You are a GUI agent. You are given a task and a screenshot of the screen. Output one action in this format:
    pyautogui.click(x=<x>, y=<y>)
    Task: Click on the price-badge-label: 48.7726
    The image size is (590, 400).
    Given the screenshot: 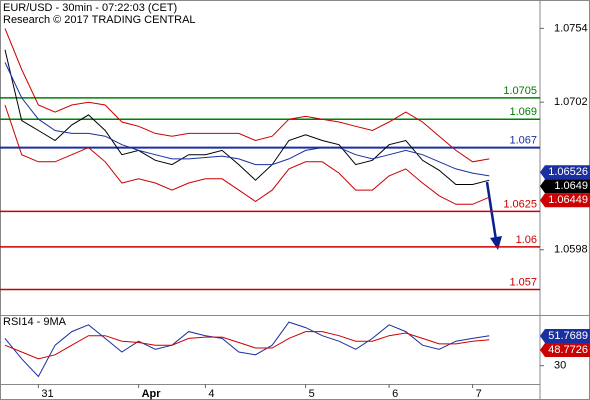 What is the action you would take?
    pyautogui.click(x=568, y=350)
    